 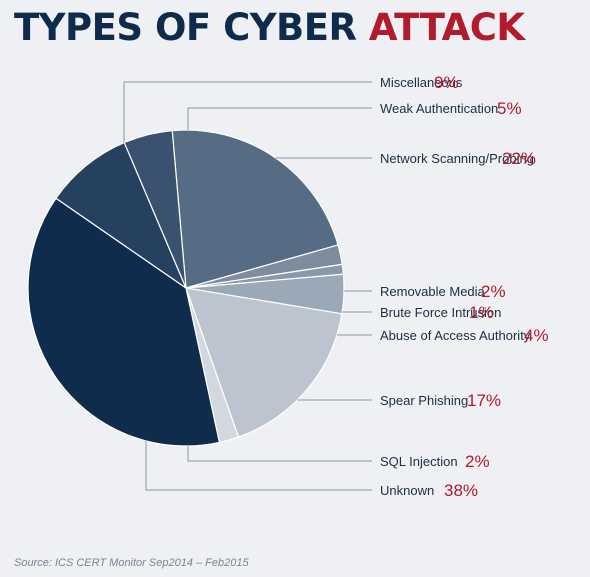 I want to click on slice-label-miscellaneous: Miscellaneous, so click(x=421, y=82).